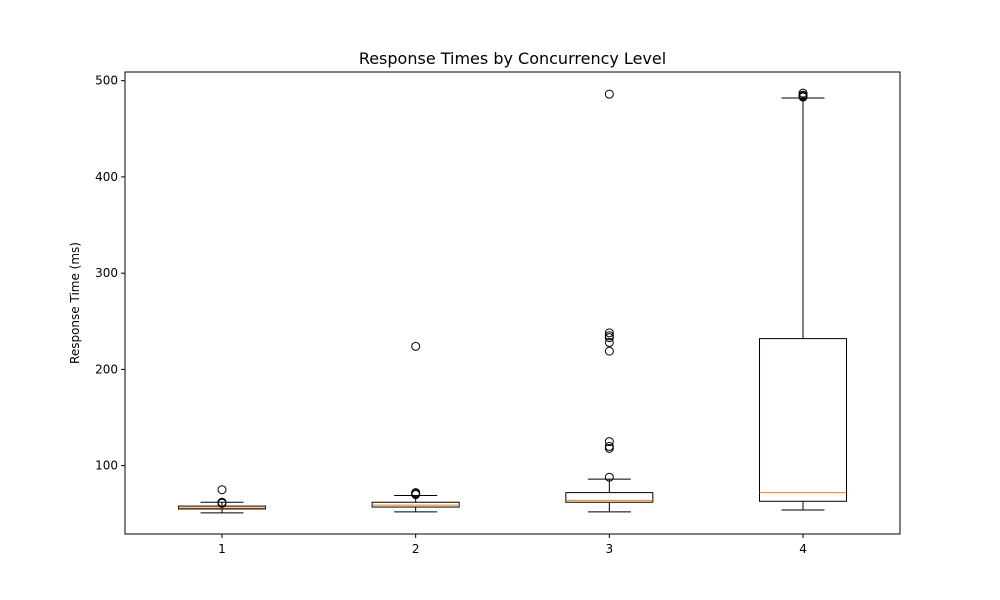  What do you see at coordinates (222, 549) in the screenshot?
I see `x-tick-label-1: 1` at bounding box center [222, 549].